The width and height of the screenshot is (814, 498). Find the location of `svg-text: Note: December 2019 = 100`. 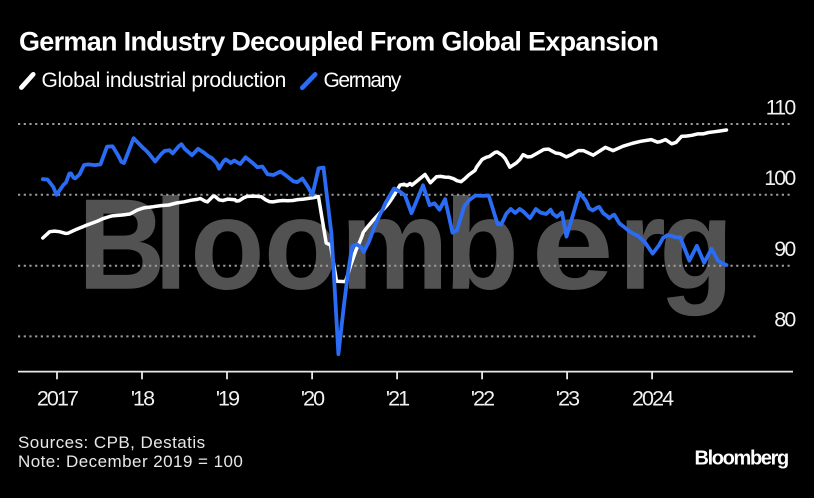

svg-text: Note: December 2019 = 100 is located at coordinates (130, 461).